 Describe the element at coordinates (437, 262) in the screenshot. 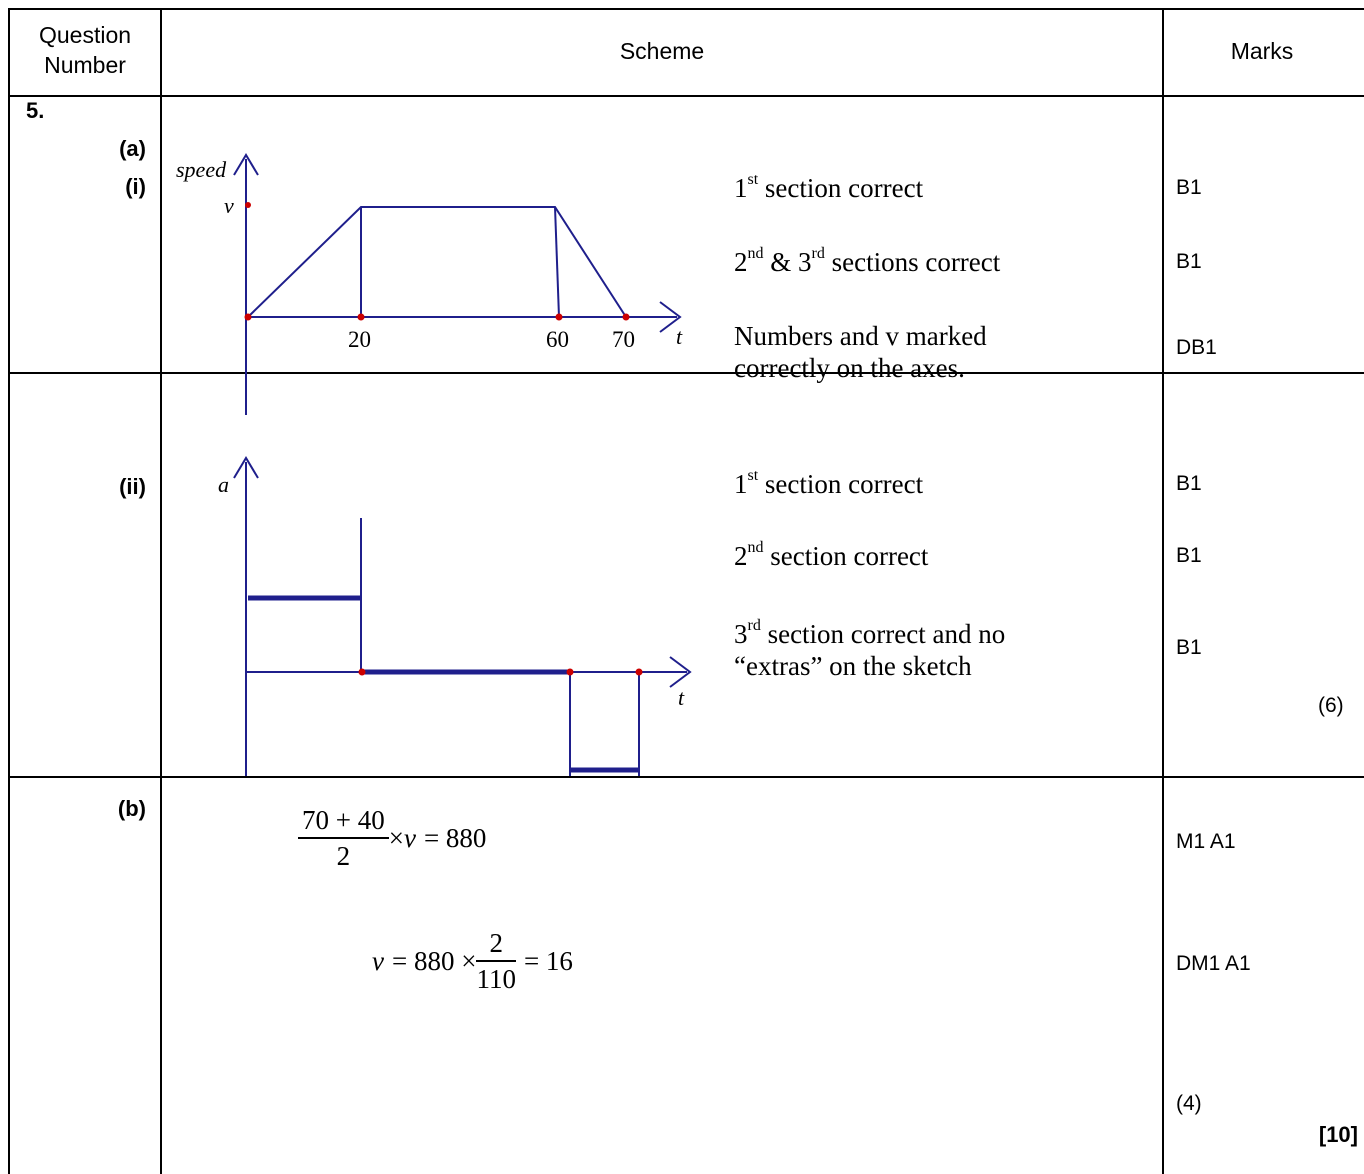

I see `speed-trapezium` at that location.